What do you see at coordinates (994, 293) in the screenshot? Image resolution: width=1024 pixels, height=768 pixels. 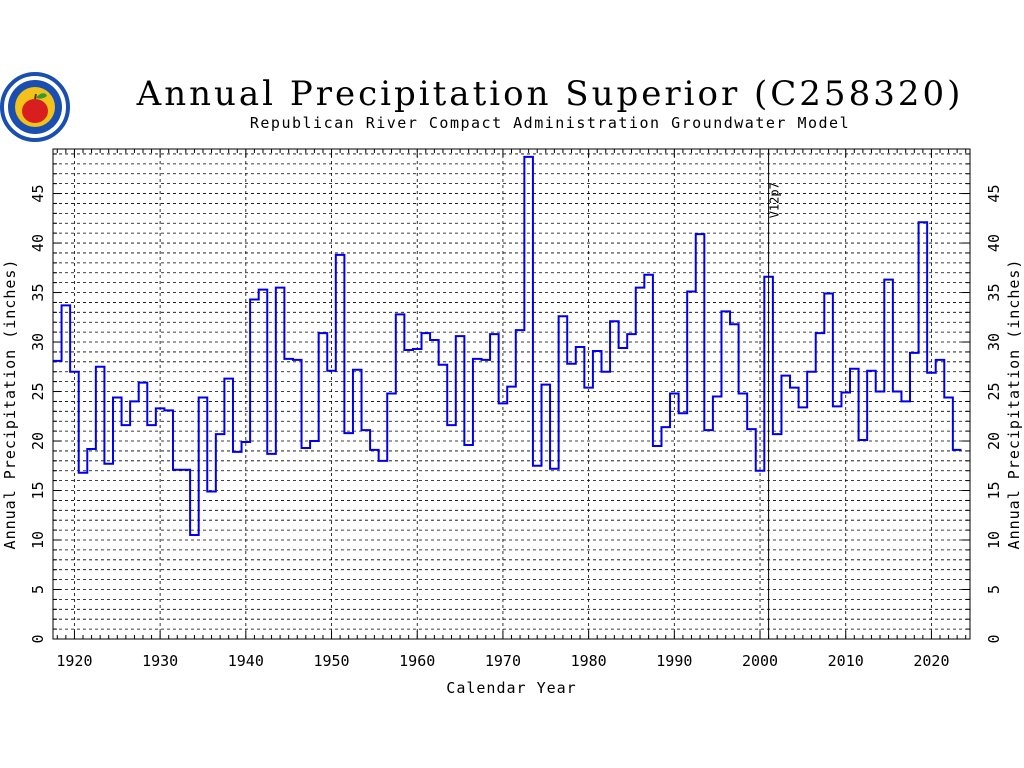 I see `y-tick-label-right: 35` at bounding box center [994, 293].